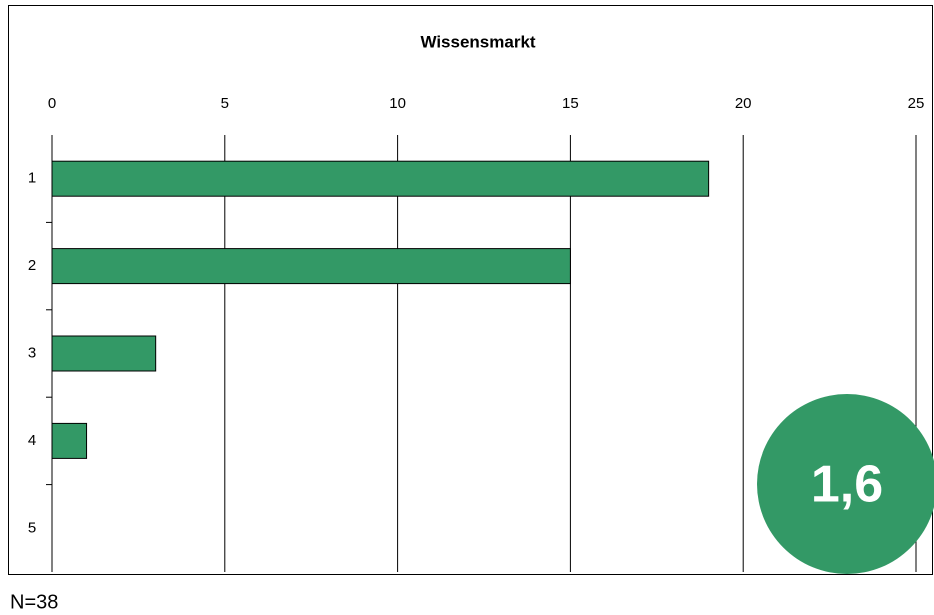 This screenshot has height=615, width=934. Describe the element at coordinates (570, 103) in the screenshot. I see `x-tick-label: 15` at that location.